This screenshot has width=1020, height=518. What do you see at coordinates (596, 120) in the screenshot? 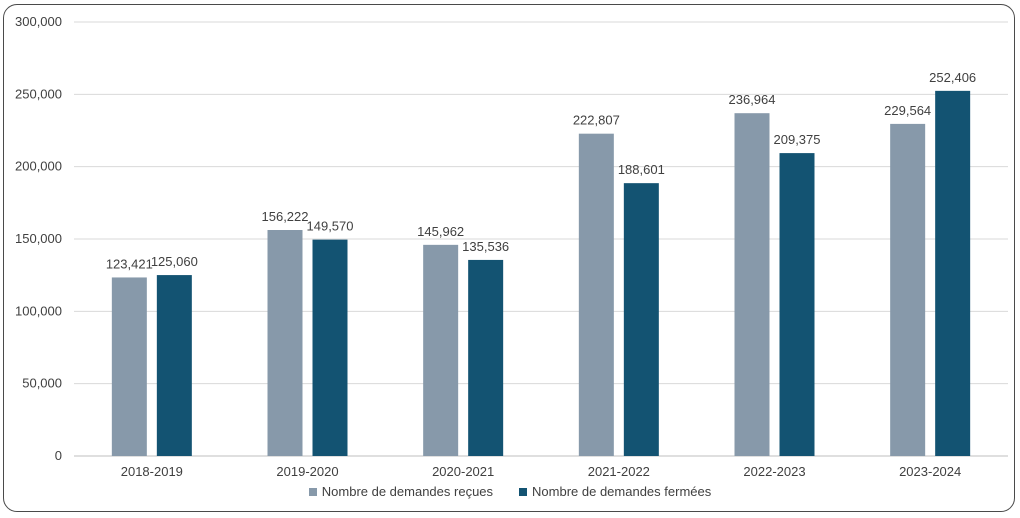
I see `data-label: 222,807` at bounding box center [596, 120].